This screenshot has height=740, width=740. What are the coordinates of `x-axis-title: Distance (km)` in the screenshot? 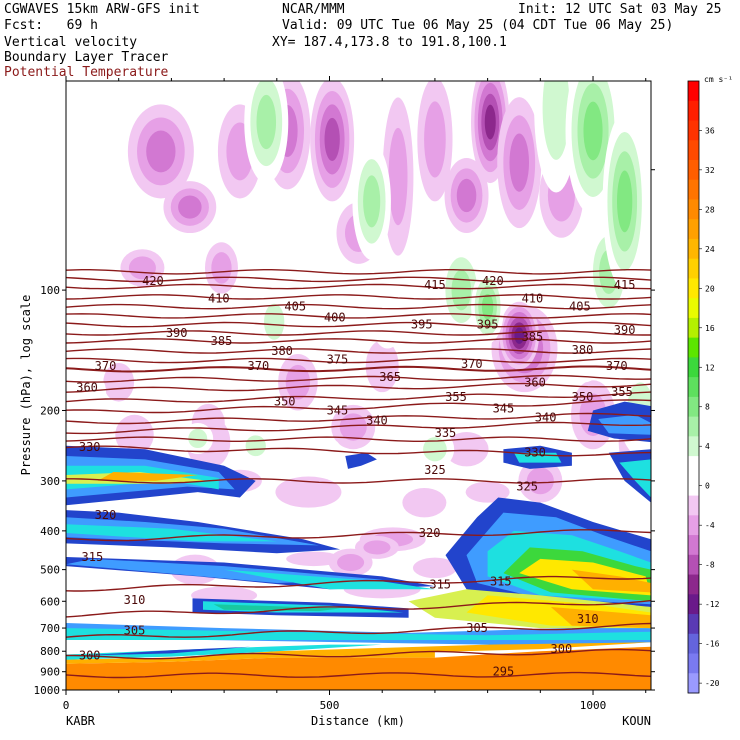 It's located at (358, 721).